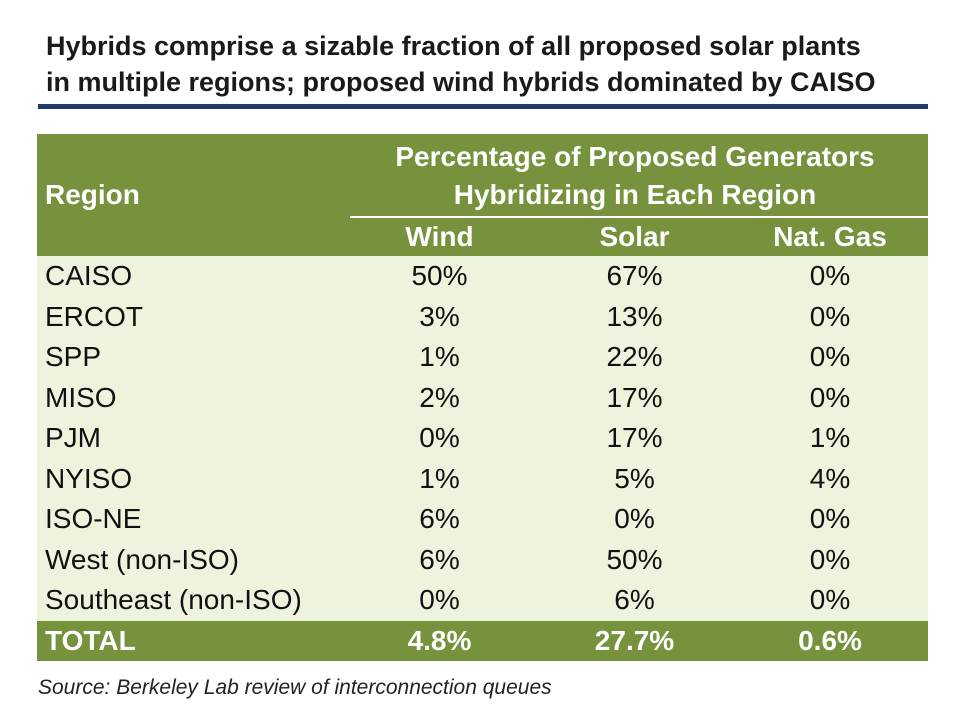 This screenshot has width=960, height=720. I want to click on region-cell: ERCOT, so click(189, 316).